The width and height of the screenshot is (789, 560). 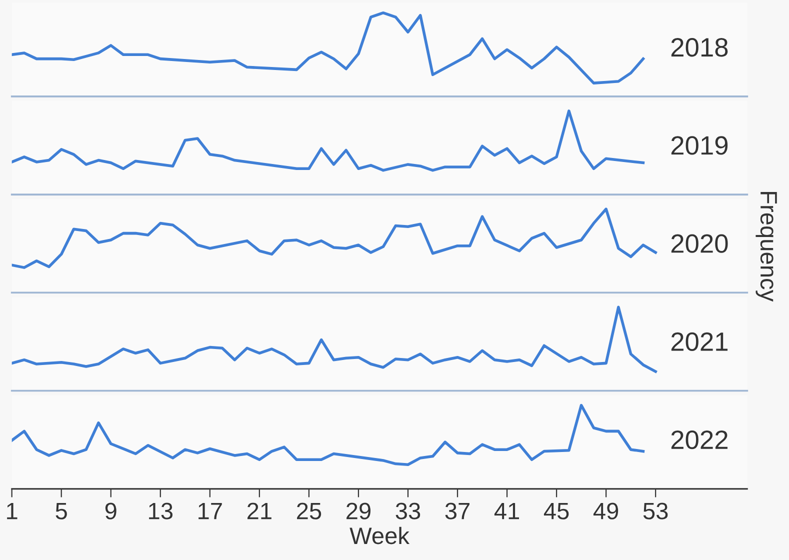 I want to click on x-tick-label: 5, so click(x=61, y=511).